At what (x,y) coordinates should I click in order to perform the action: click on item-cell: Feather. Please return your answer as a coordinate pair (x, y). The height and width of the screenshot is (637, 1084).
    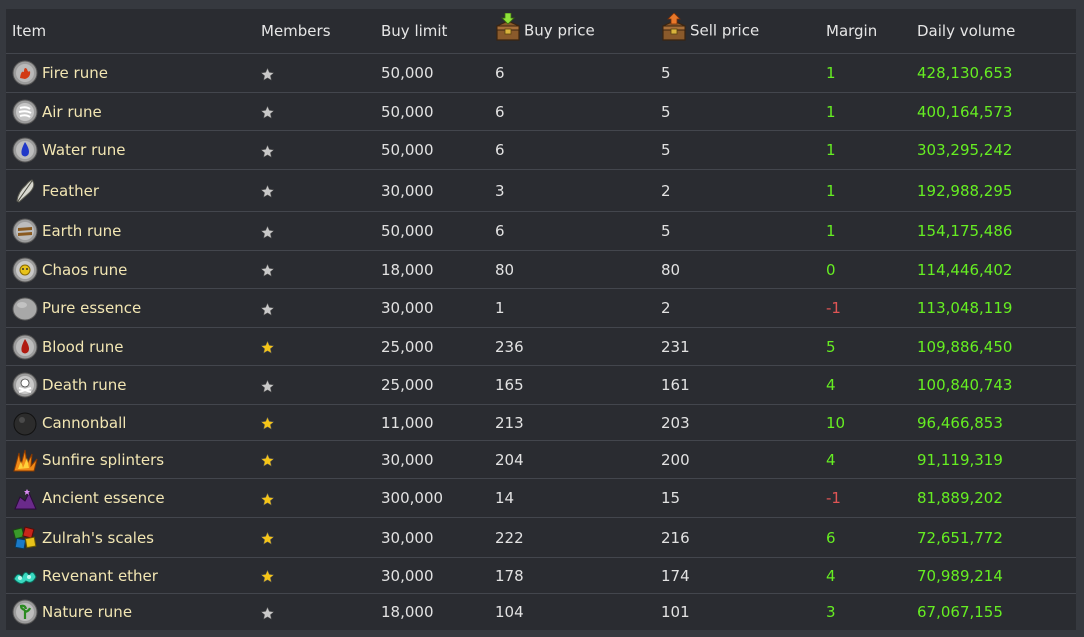
    Looking at the image, I should click on (130, 190).